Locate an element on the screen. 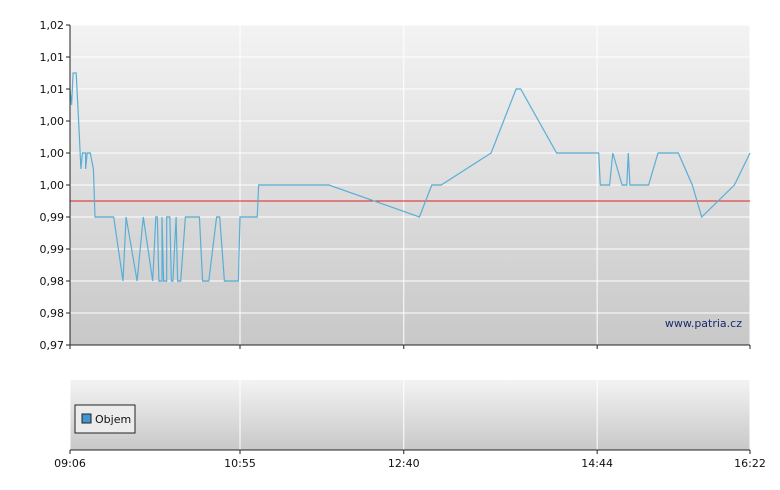 Image resolution: width=780 pixels, height=490 pixels. volume-grid is located at coordinates (410, 415).